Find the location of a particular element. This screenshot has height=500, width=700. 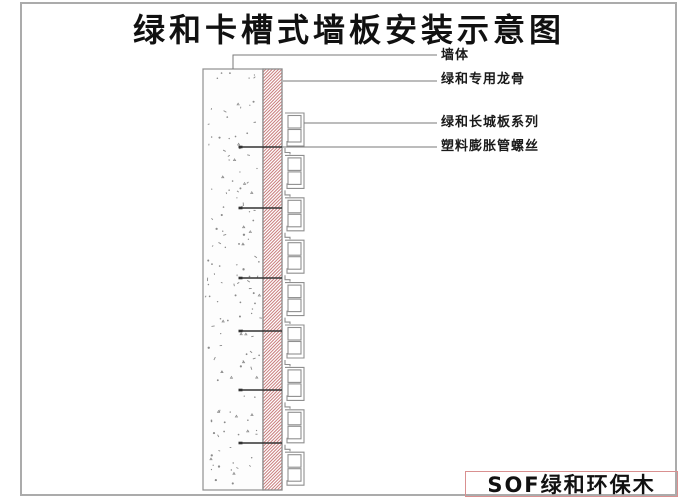

callout-label-wall: 墙体 is located at coordinates (455, 55).